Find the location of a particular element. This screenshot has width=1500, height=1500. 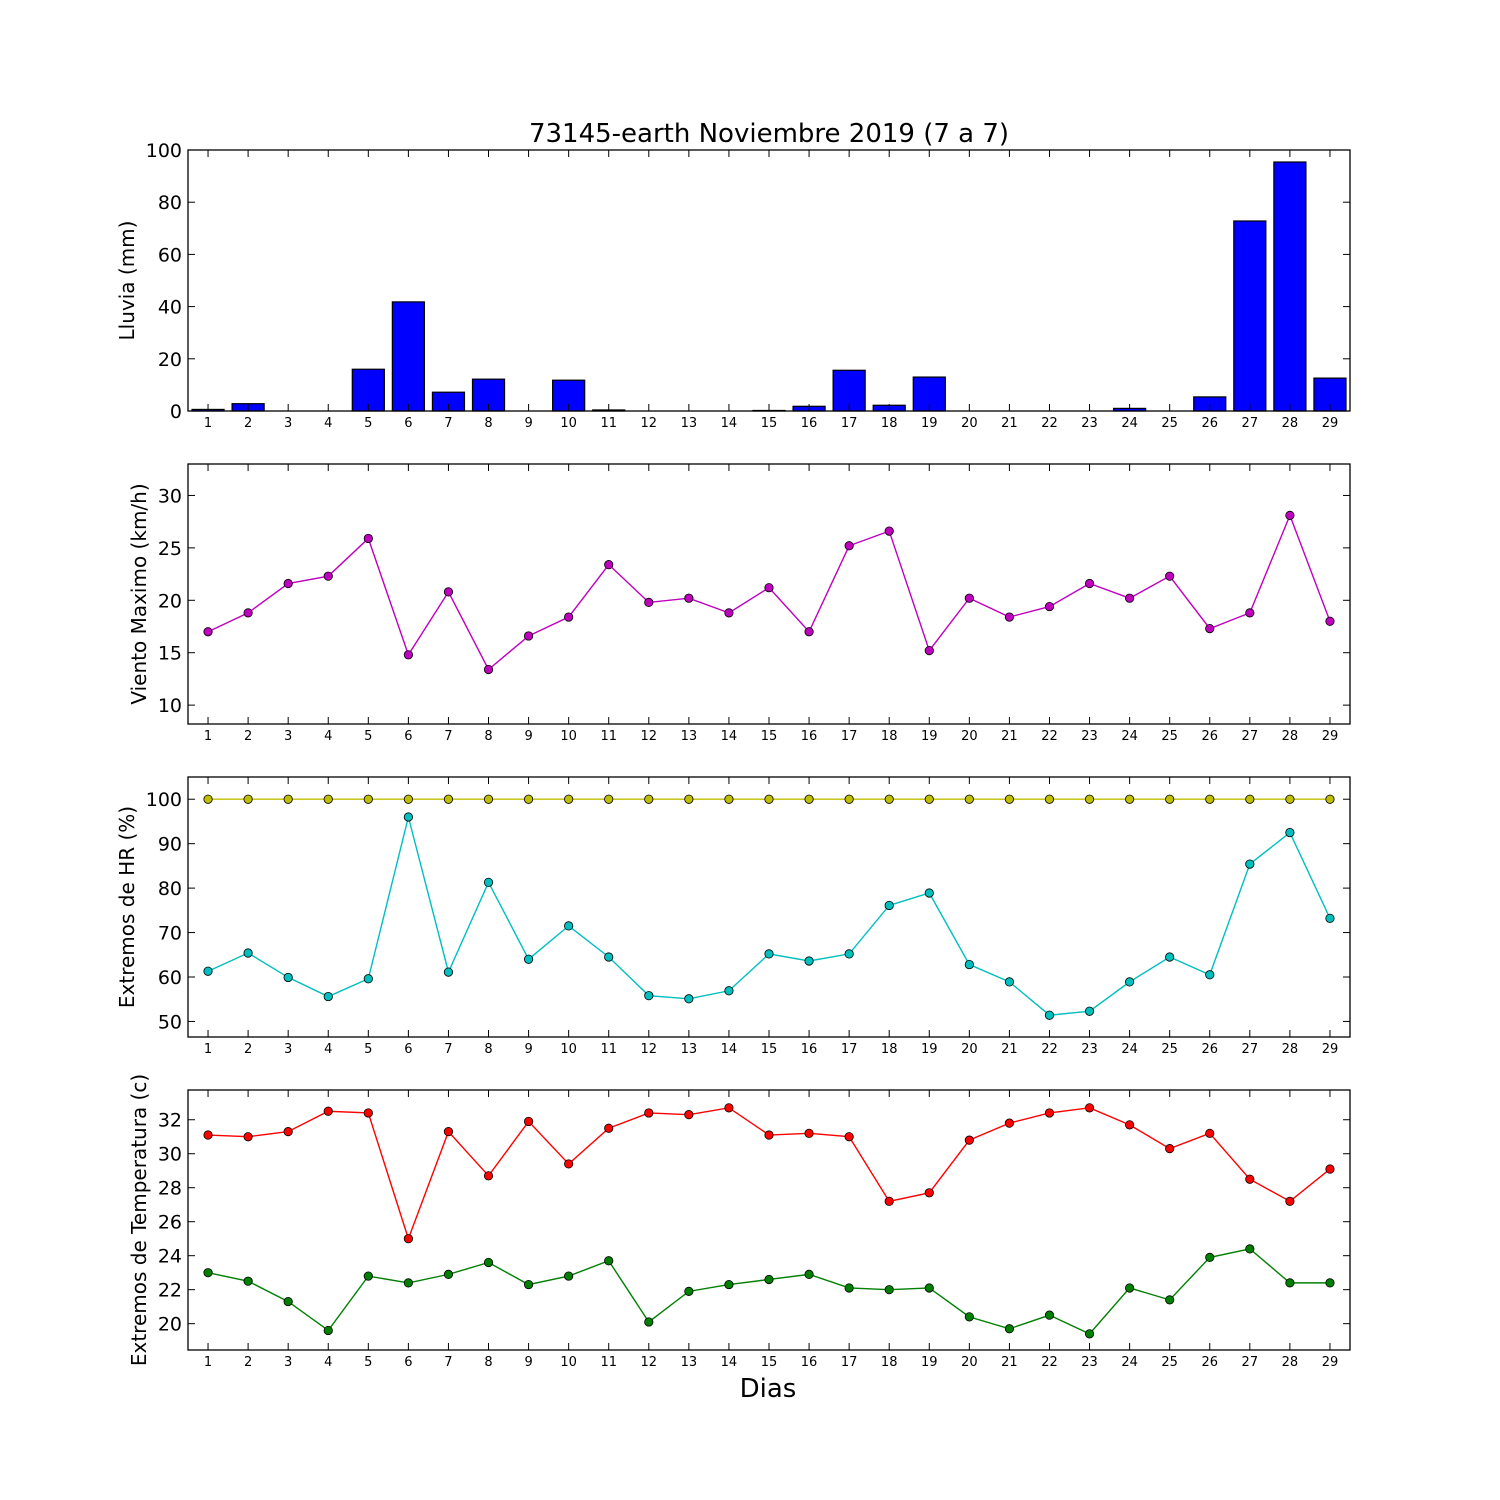

y-tick-label: 60 is located at coordinates (170, 255).